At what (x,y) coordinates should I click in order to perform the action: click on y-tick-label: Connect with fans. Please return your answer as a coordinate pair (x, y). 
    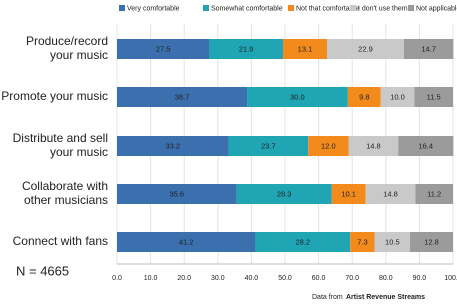
    Looking at the image, I should click on (60, 241).